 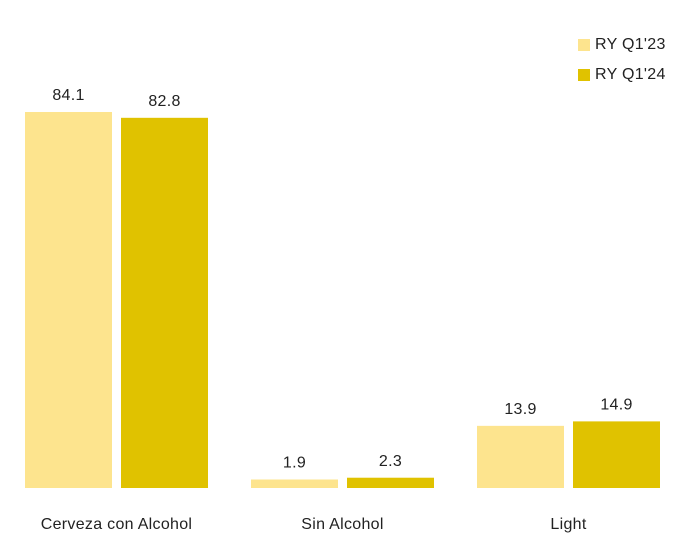 I want to click on data-label: 14.9, so click(x=616, y=405).